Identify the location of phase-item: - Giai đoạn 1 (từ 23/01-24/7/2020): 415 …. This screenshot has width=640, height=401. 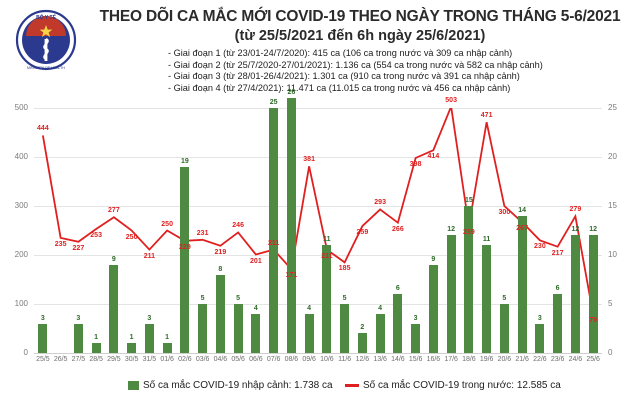
(340, 53).